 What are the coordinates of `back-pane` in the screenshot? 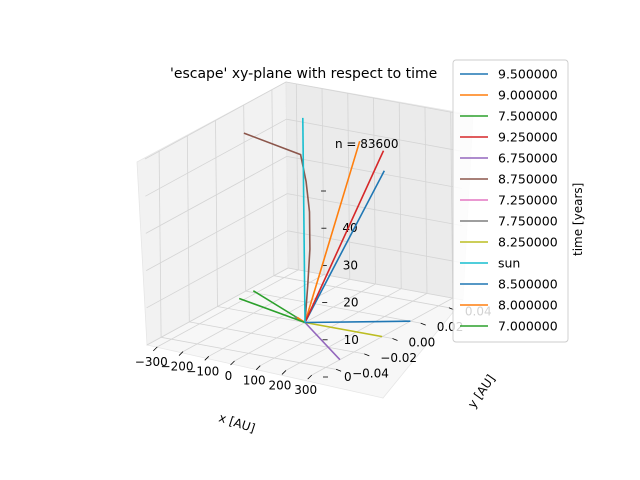 It's located at (379, 191).